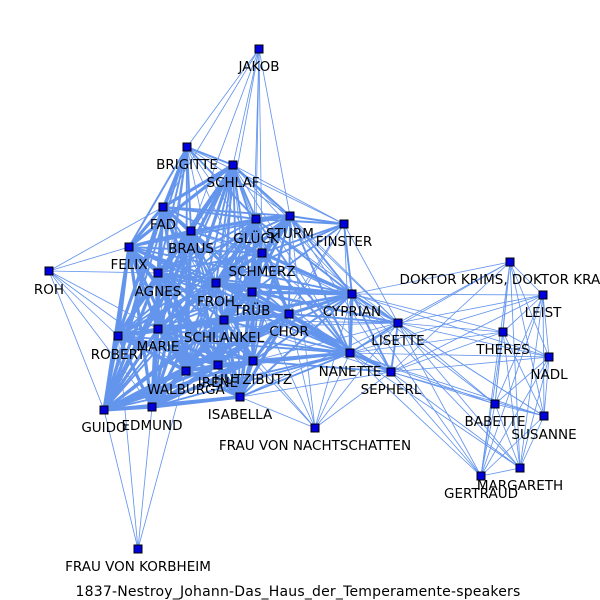  I want to click on edge-chor-sepherl, so click(340, 343).